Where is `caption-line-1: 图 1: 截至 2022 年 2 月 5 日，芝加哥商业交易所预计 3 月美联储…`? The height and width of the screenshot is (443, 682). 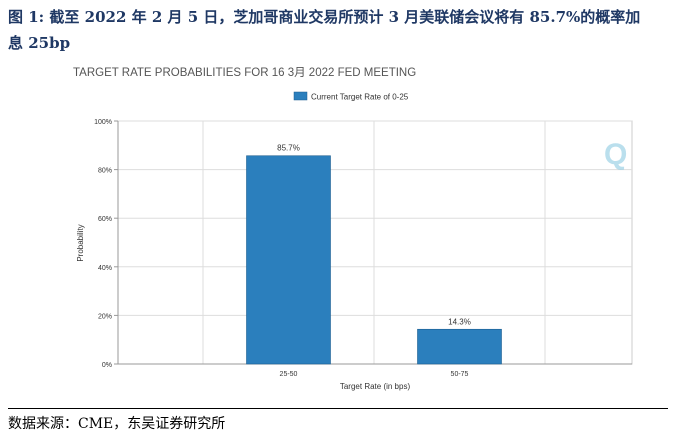
caption-line-1: 图 1: 截至 2022 年 2 月 5 日，芝加哥商业交易所预计 3 月美联储… is located at coordinates (324, 17).